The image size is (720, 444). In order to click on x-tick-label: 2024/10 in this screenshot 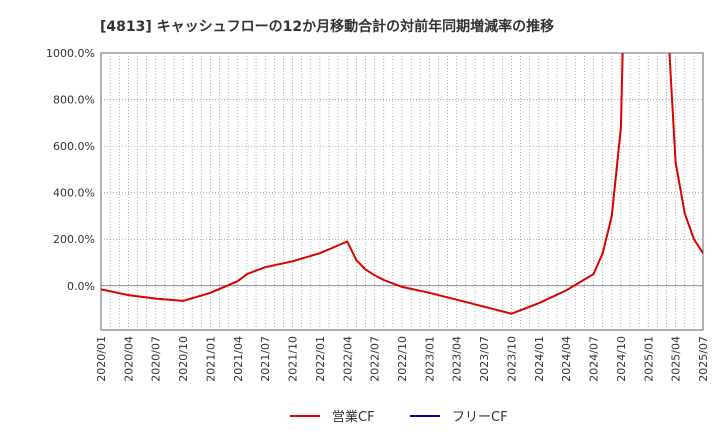, I will do `click(621, 359)`.